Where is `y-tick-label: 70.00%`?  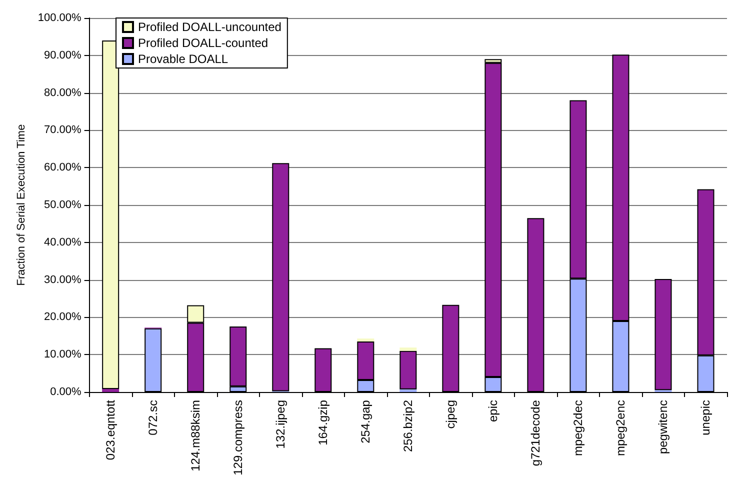 y-tick-label: 70.00% is located at coordinates (63, 130).